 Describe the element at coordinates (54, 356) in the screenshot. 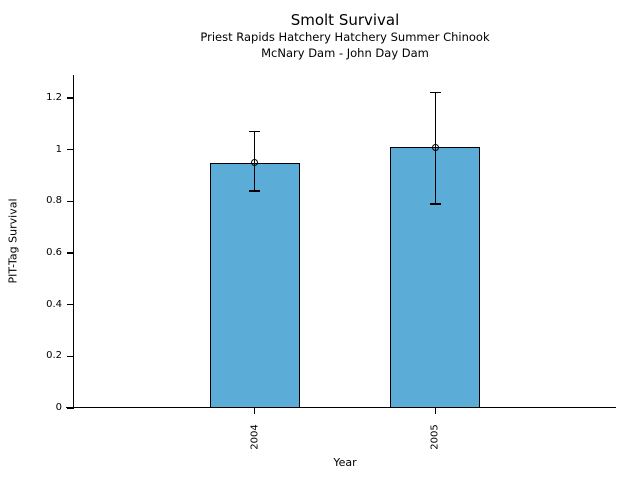

I see `y-tick-label: 0.2` at that location.